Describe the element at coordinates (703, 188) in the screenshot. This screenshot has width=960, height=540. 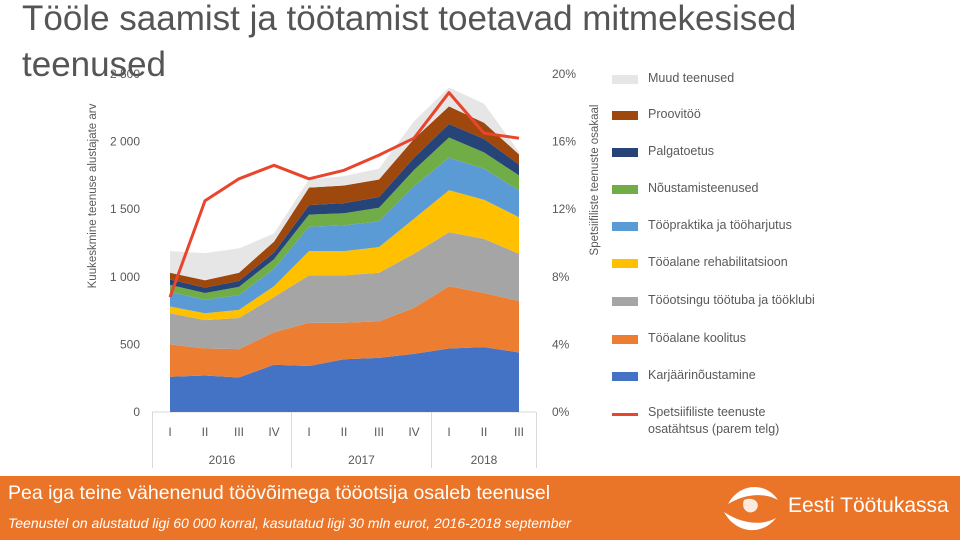
I see `legend-label: Nõustamisteenused` at that location.